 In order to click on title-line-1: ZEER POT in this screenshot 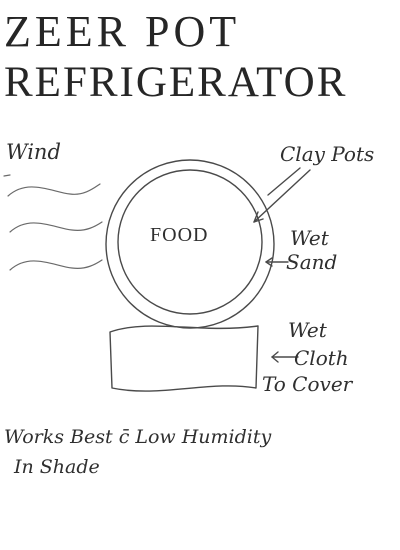, I will do `click(122, 31)`.